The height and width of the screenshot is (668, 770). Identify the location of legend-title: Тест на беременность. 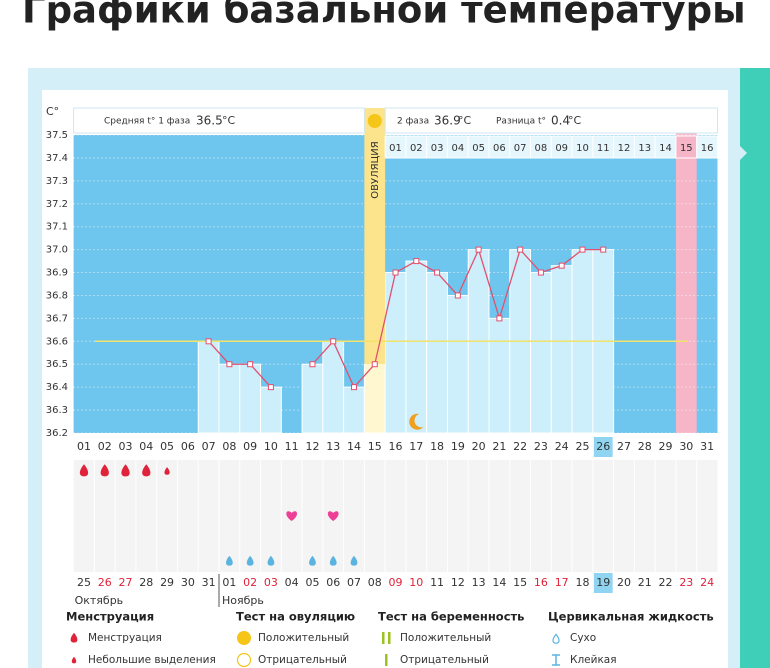
(451, 617).